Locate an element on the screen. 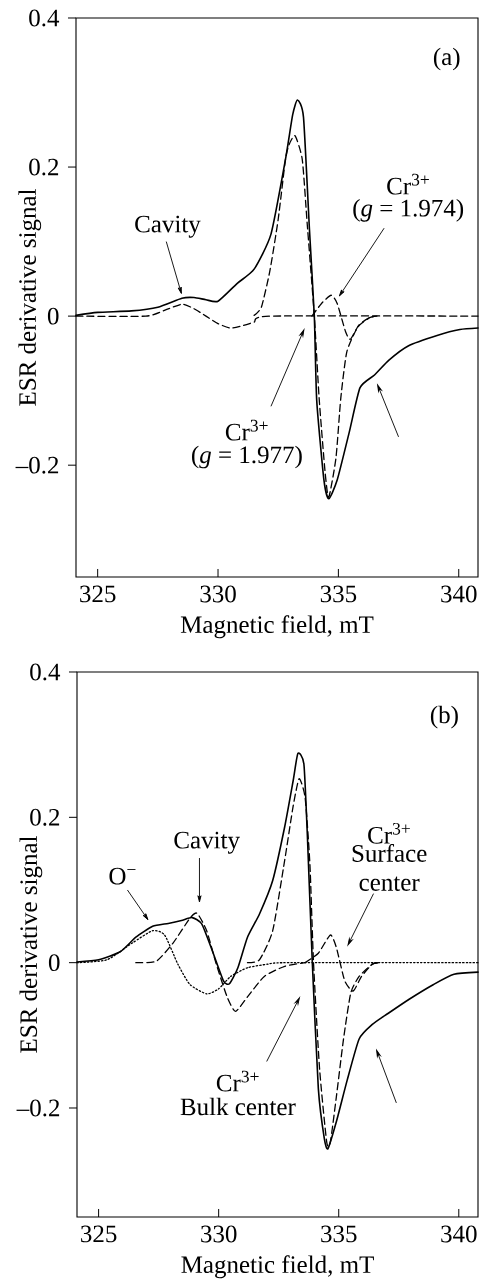 The image size is (483, 1282). annotation: (a) is located at coordinates (446, 59).